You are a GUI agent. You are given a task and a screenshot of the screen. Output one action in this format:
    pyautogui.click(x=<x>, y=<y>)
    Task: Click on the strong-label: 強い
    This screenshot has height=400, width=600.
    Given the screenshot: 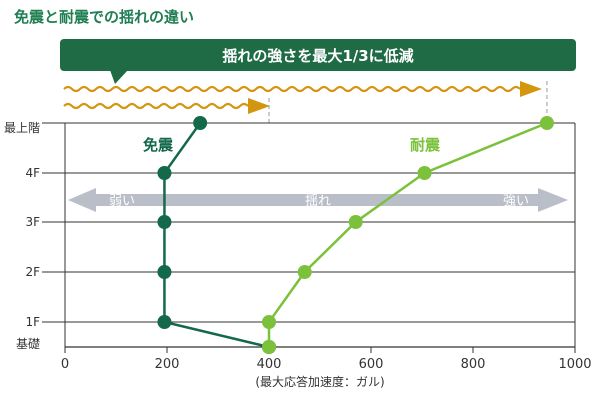 What is the action you would take?
    pyautogui.click(x=516, y=201)
    